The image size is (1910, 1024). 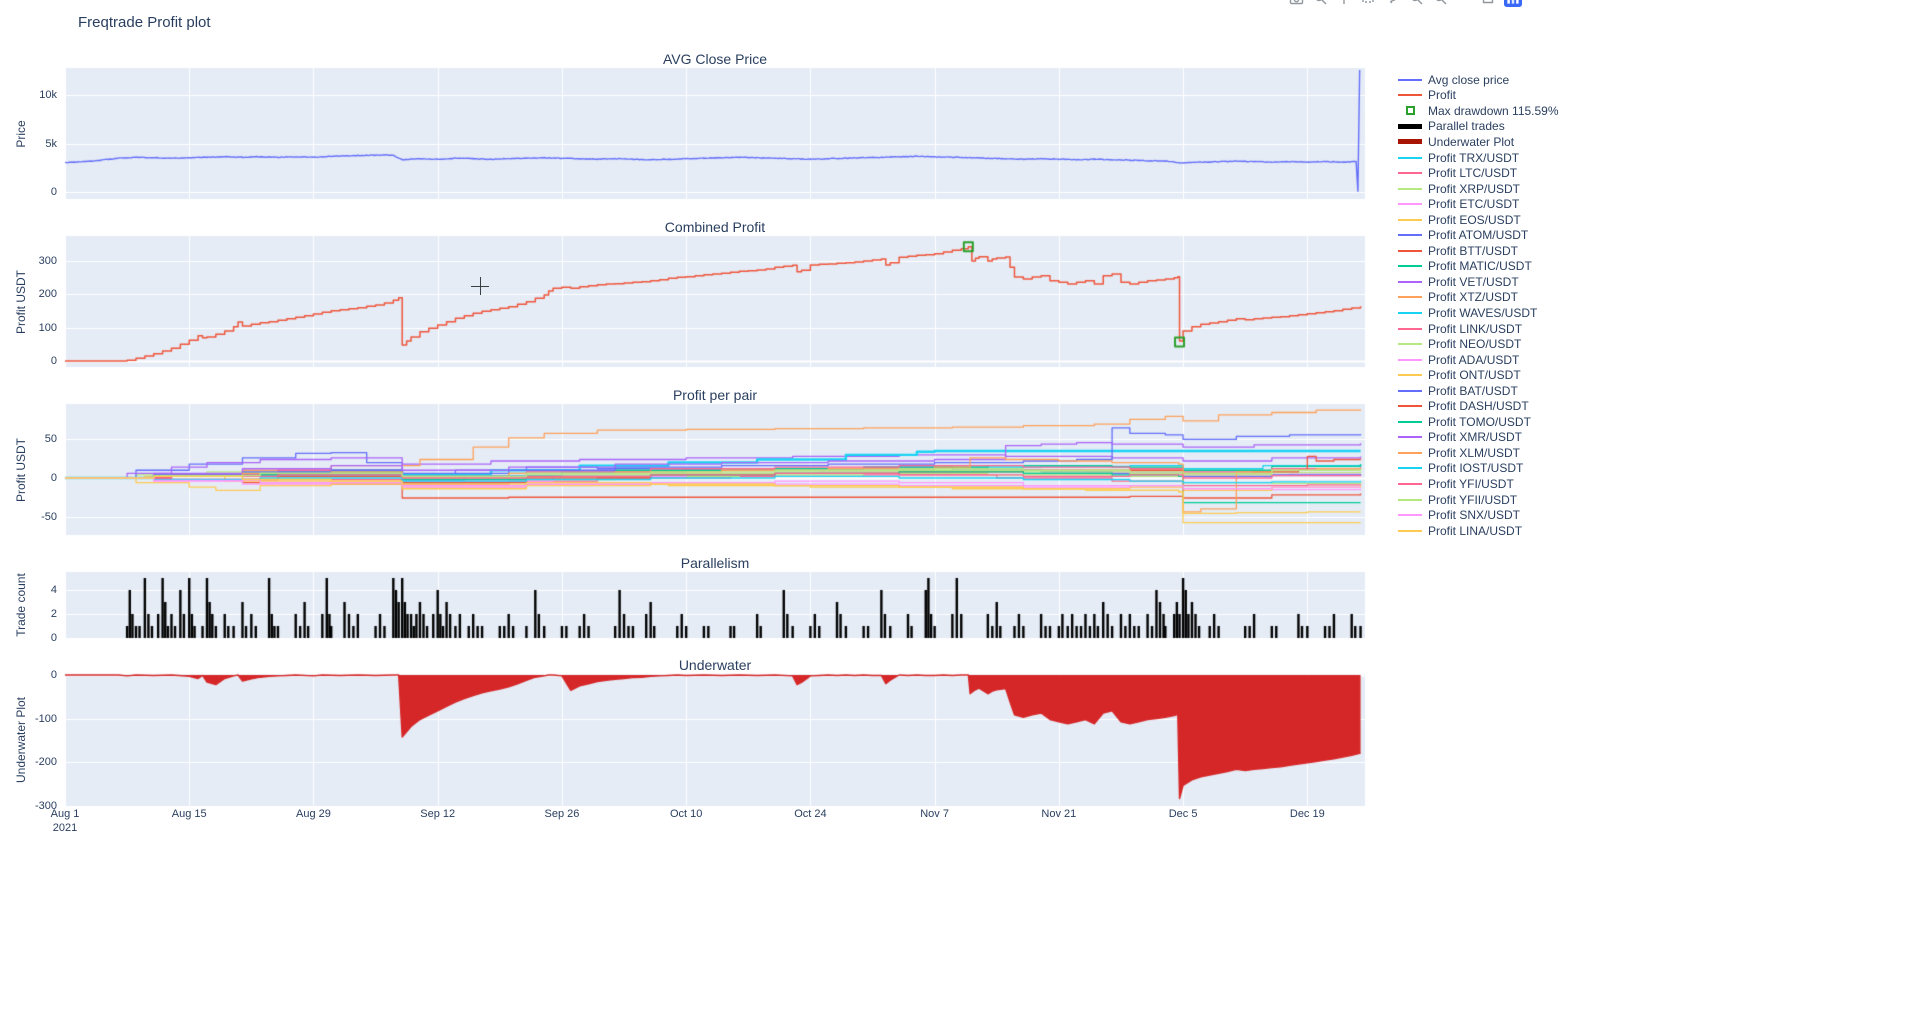 What do you see at coordinates (21, 740) in the screenshot?
I see `y-axis-label-underwater-plot: Underwater Plot` at bounding box center [21, 740].